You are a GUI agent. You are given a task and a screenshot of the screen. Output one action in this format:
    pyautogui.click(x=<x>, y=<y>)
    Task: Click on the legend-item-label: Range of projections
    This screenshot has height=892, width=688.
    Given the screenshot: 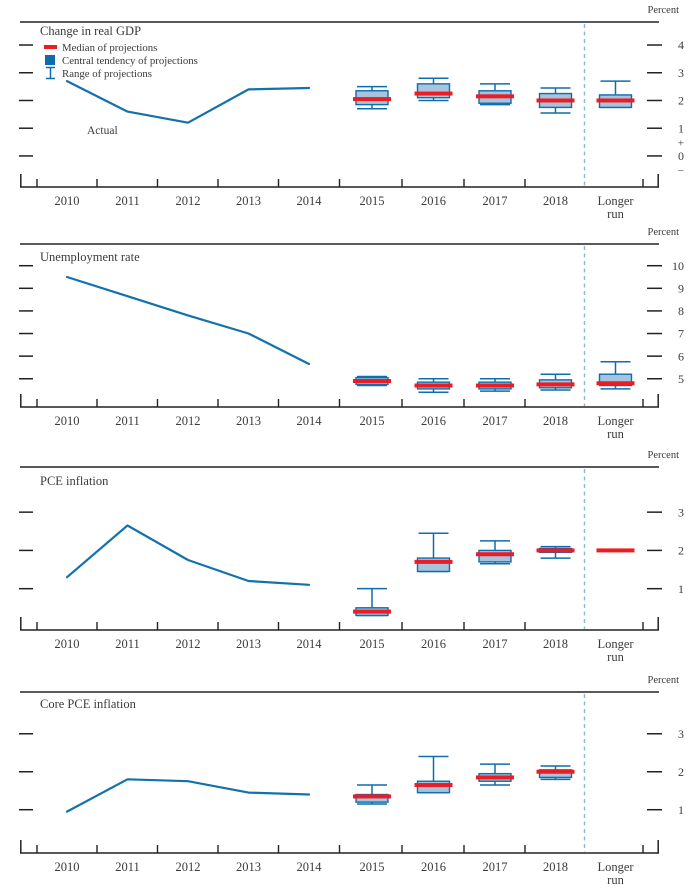 What is the action you would take?
    pyautogui.click(x=107, y=74)
    